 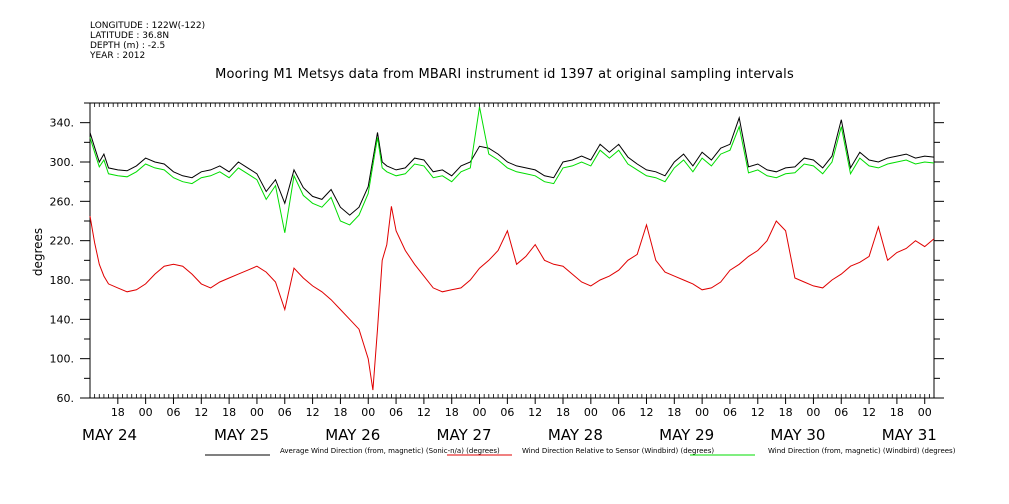 What do you see at coordinates (128, 46) in the screenshot?
I see `depth-text: DEPTH (m) : -2.5` at bounding box center [128, 46].